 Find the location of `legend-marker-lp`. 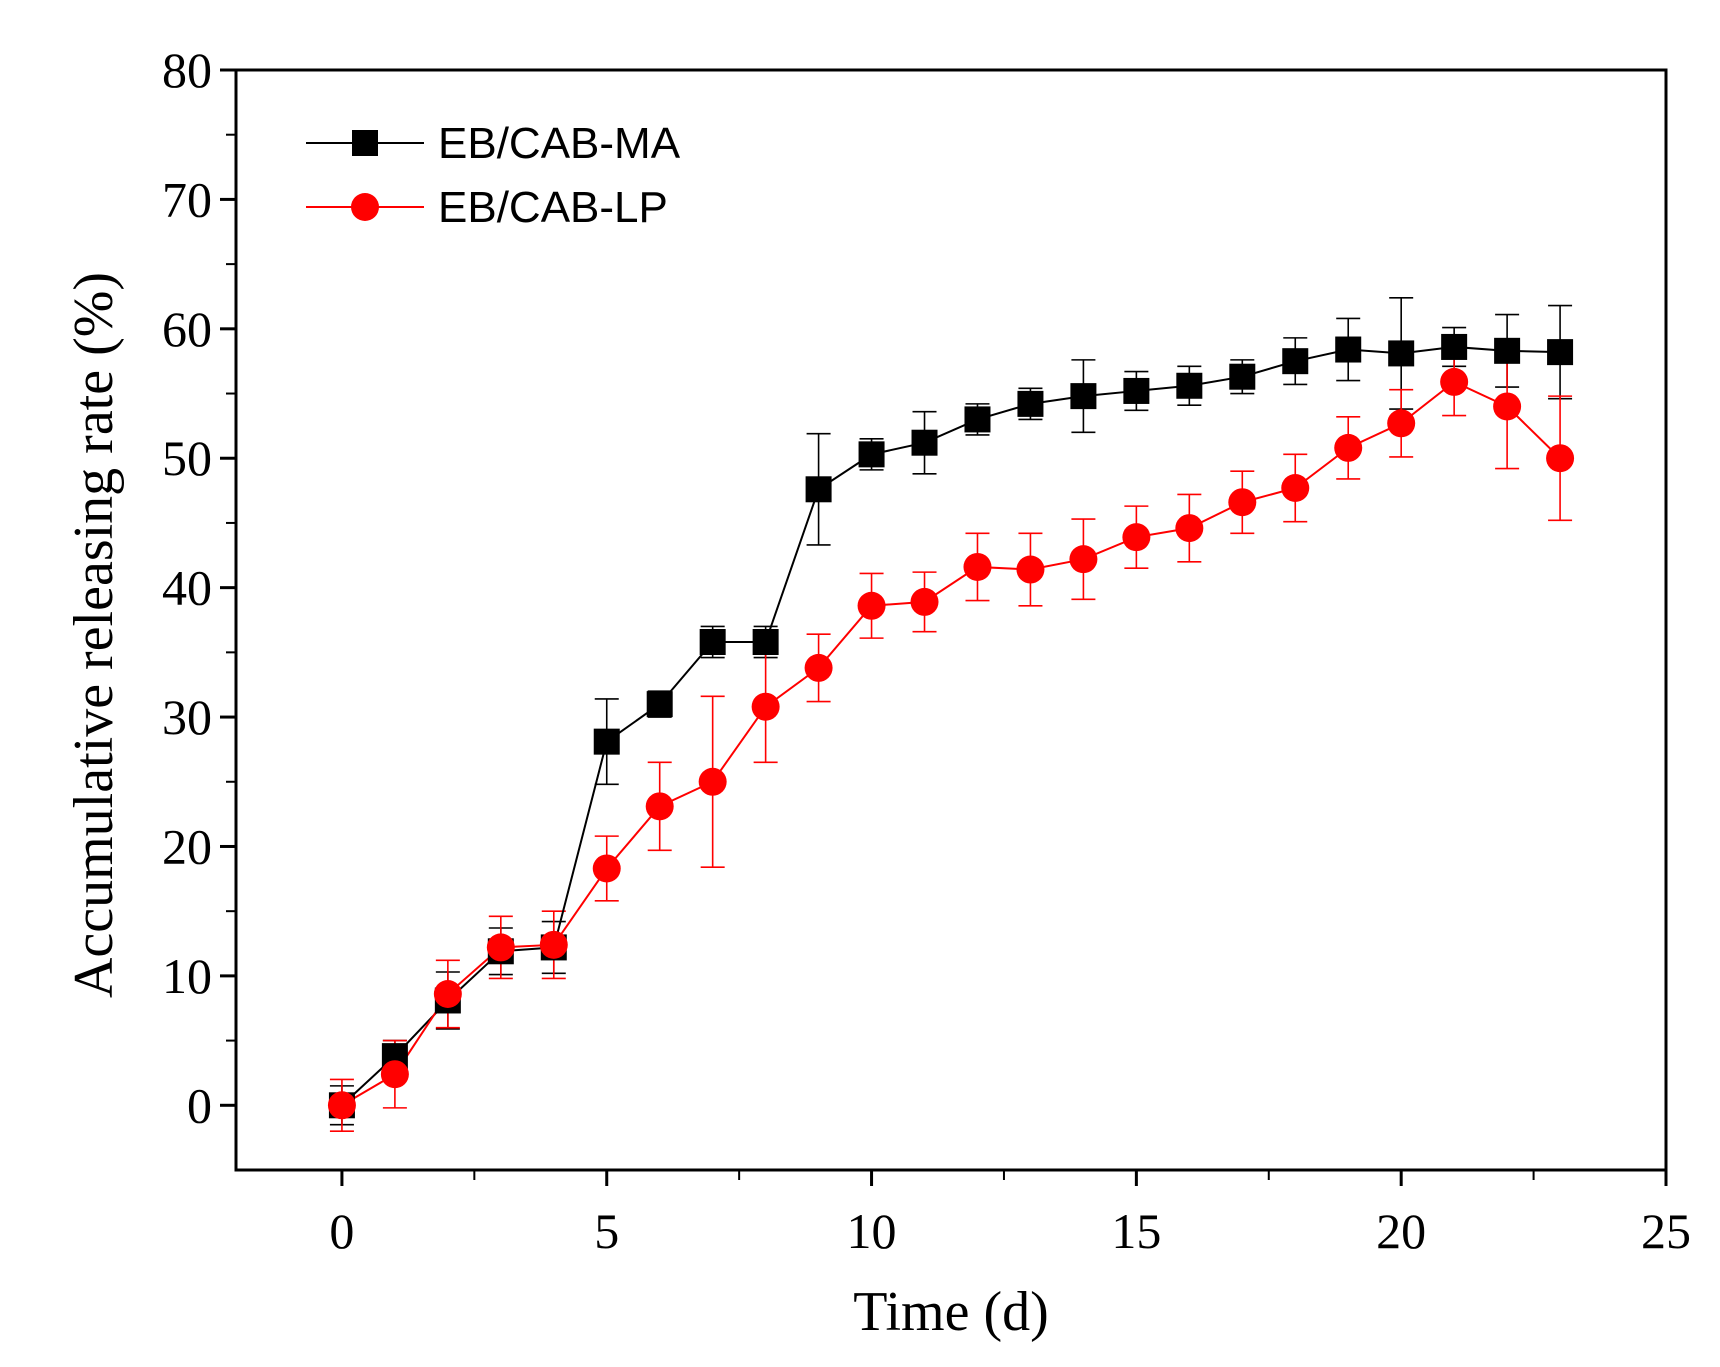

legend-marker-lp is located at coordinates (365, 207).